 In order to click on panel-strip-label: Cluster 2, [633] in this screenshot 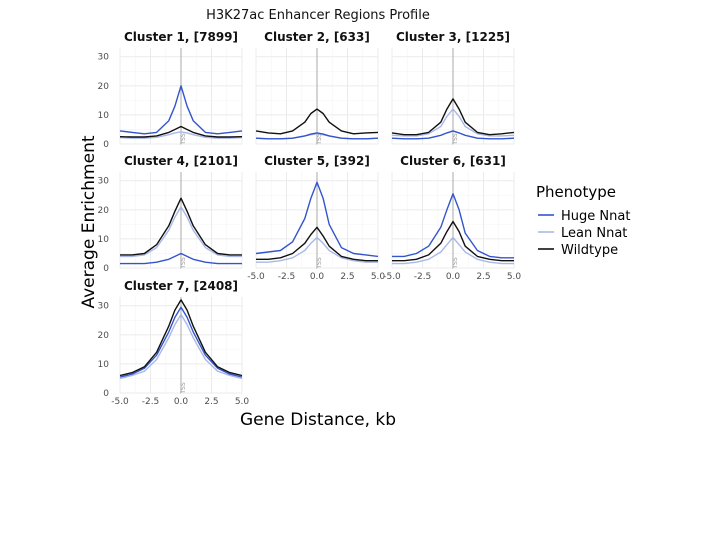, I will do `click(317, 37)`.